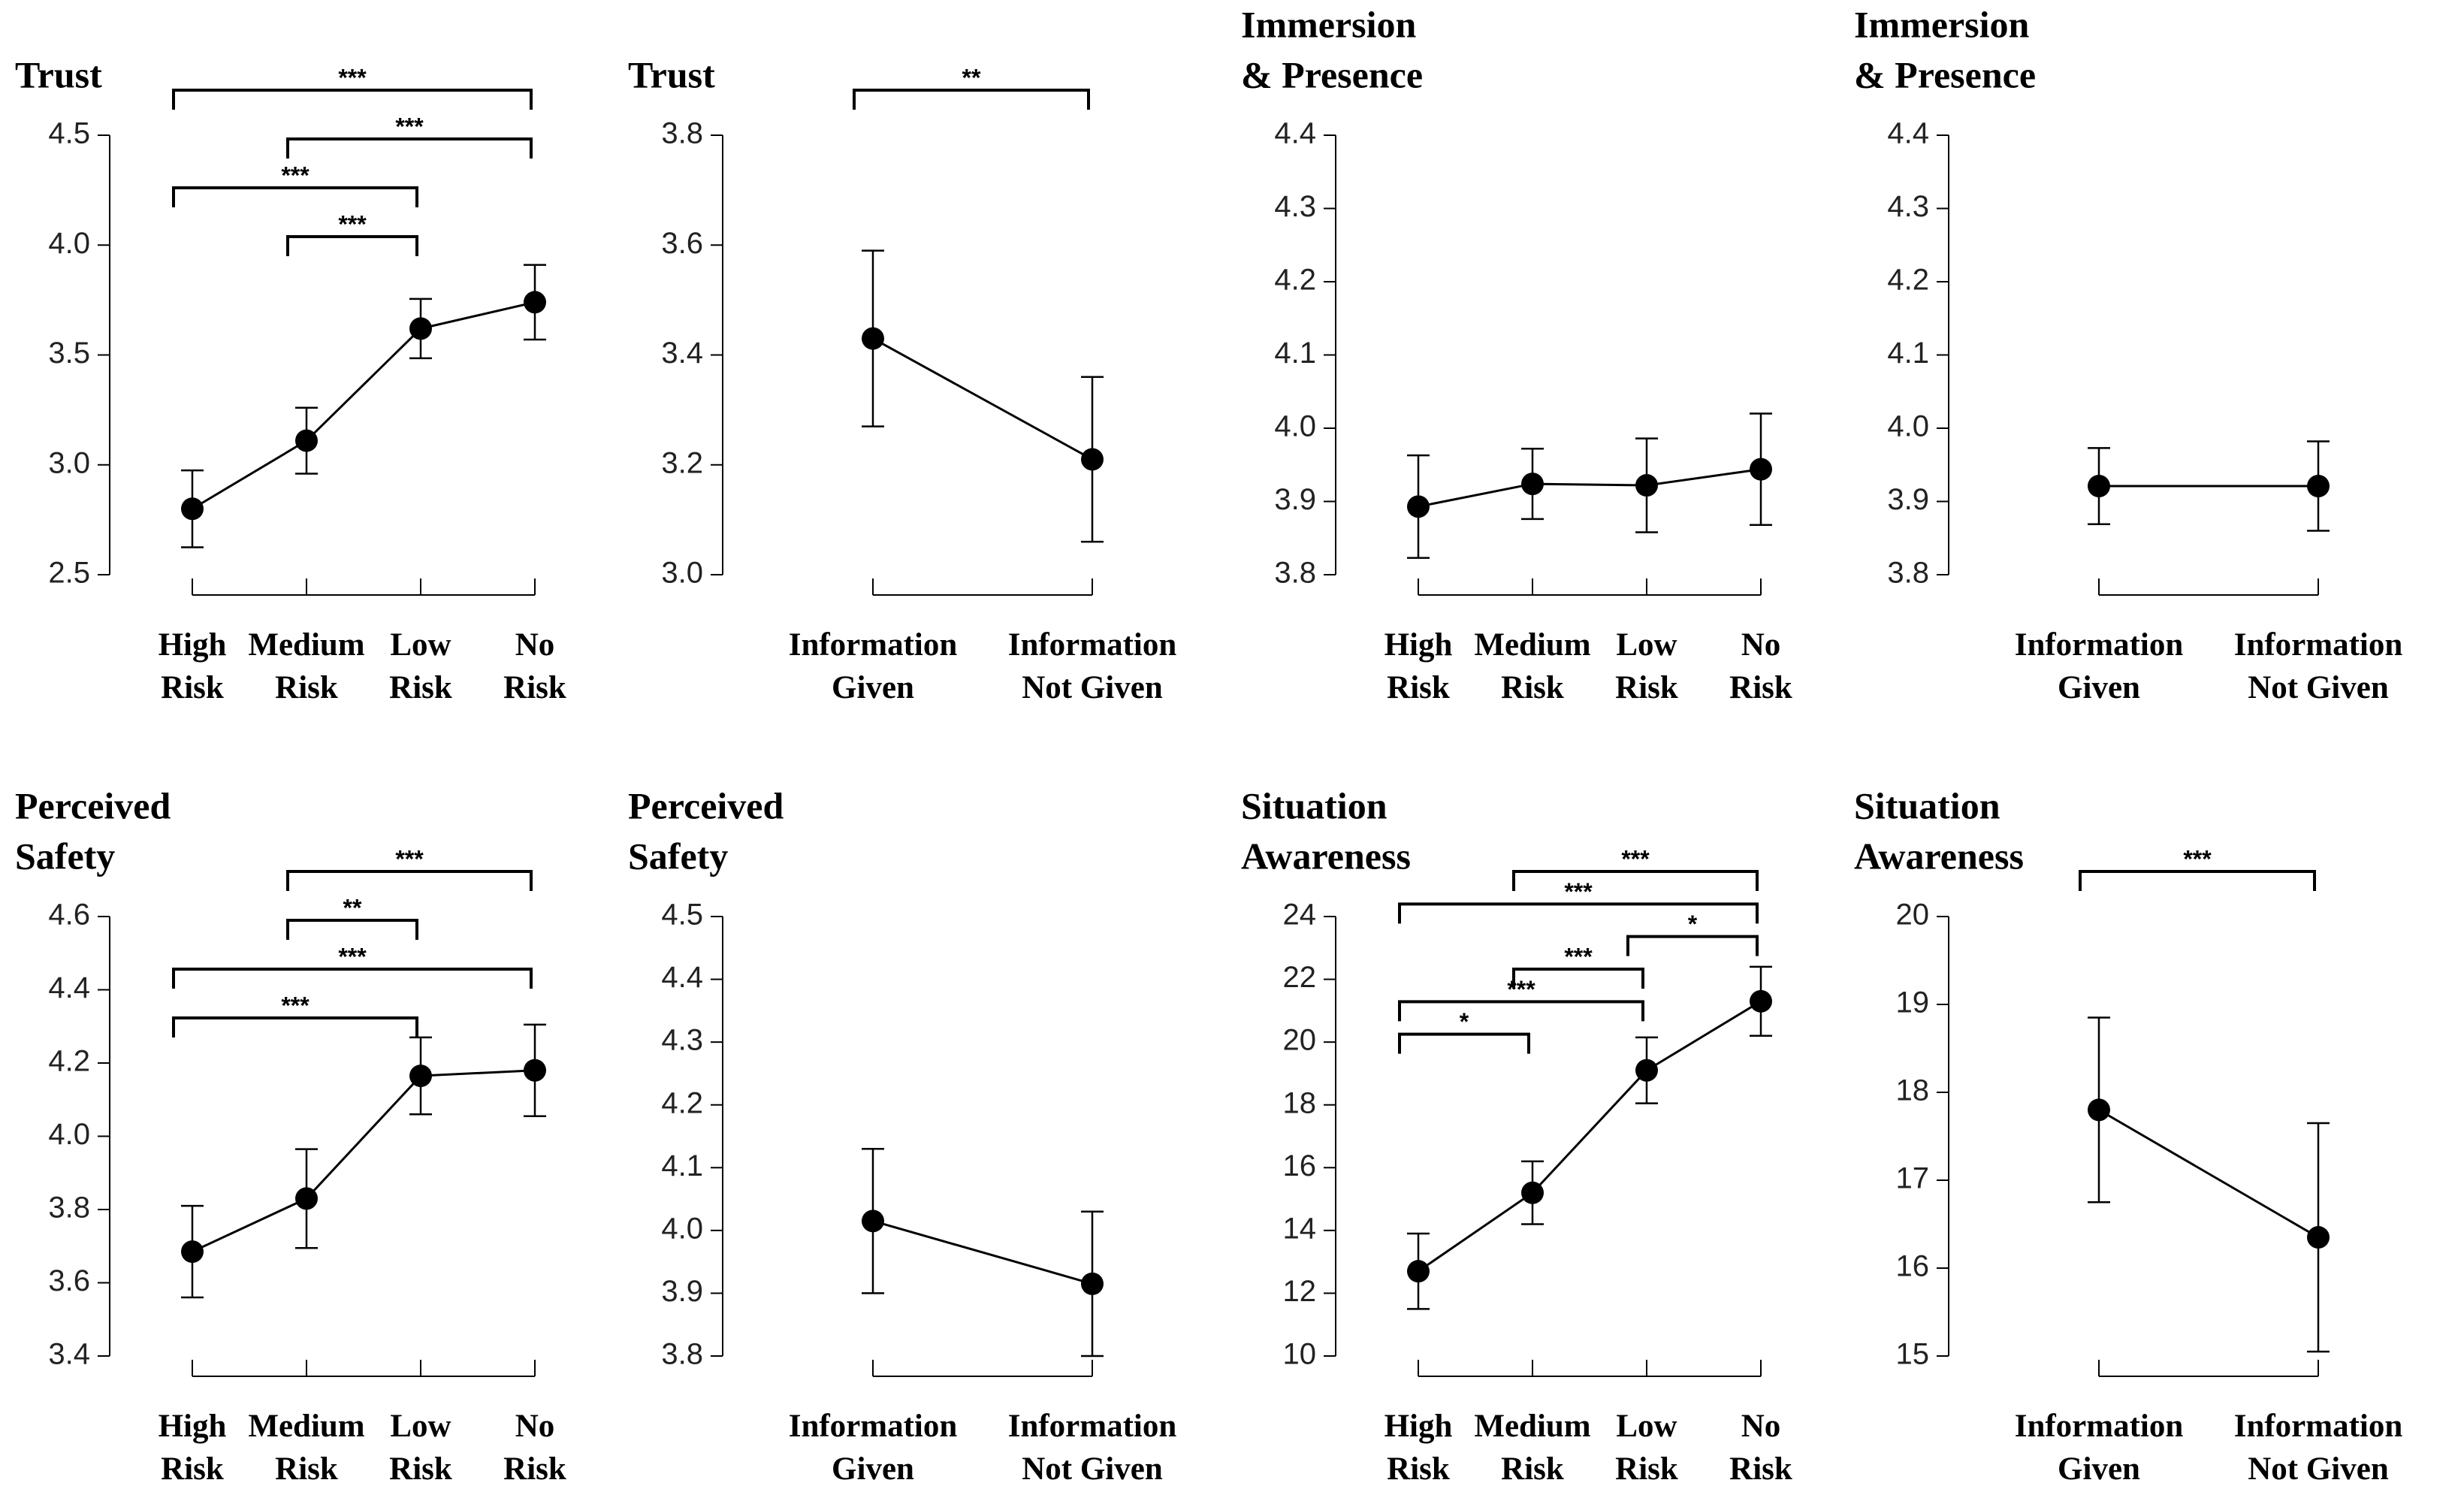  I want to click on panel-title: Situation, so click(1314, 805).